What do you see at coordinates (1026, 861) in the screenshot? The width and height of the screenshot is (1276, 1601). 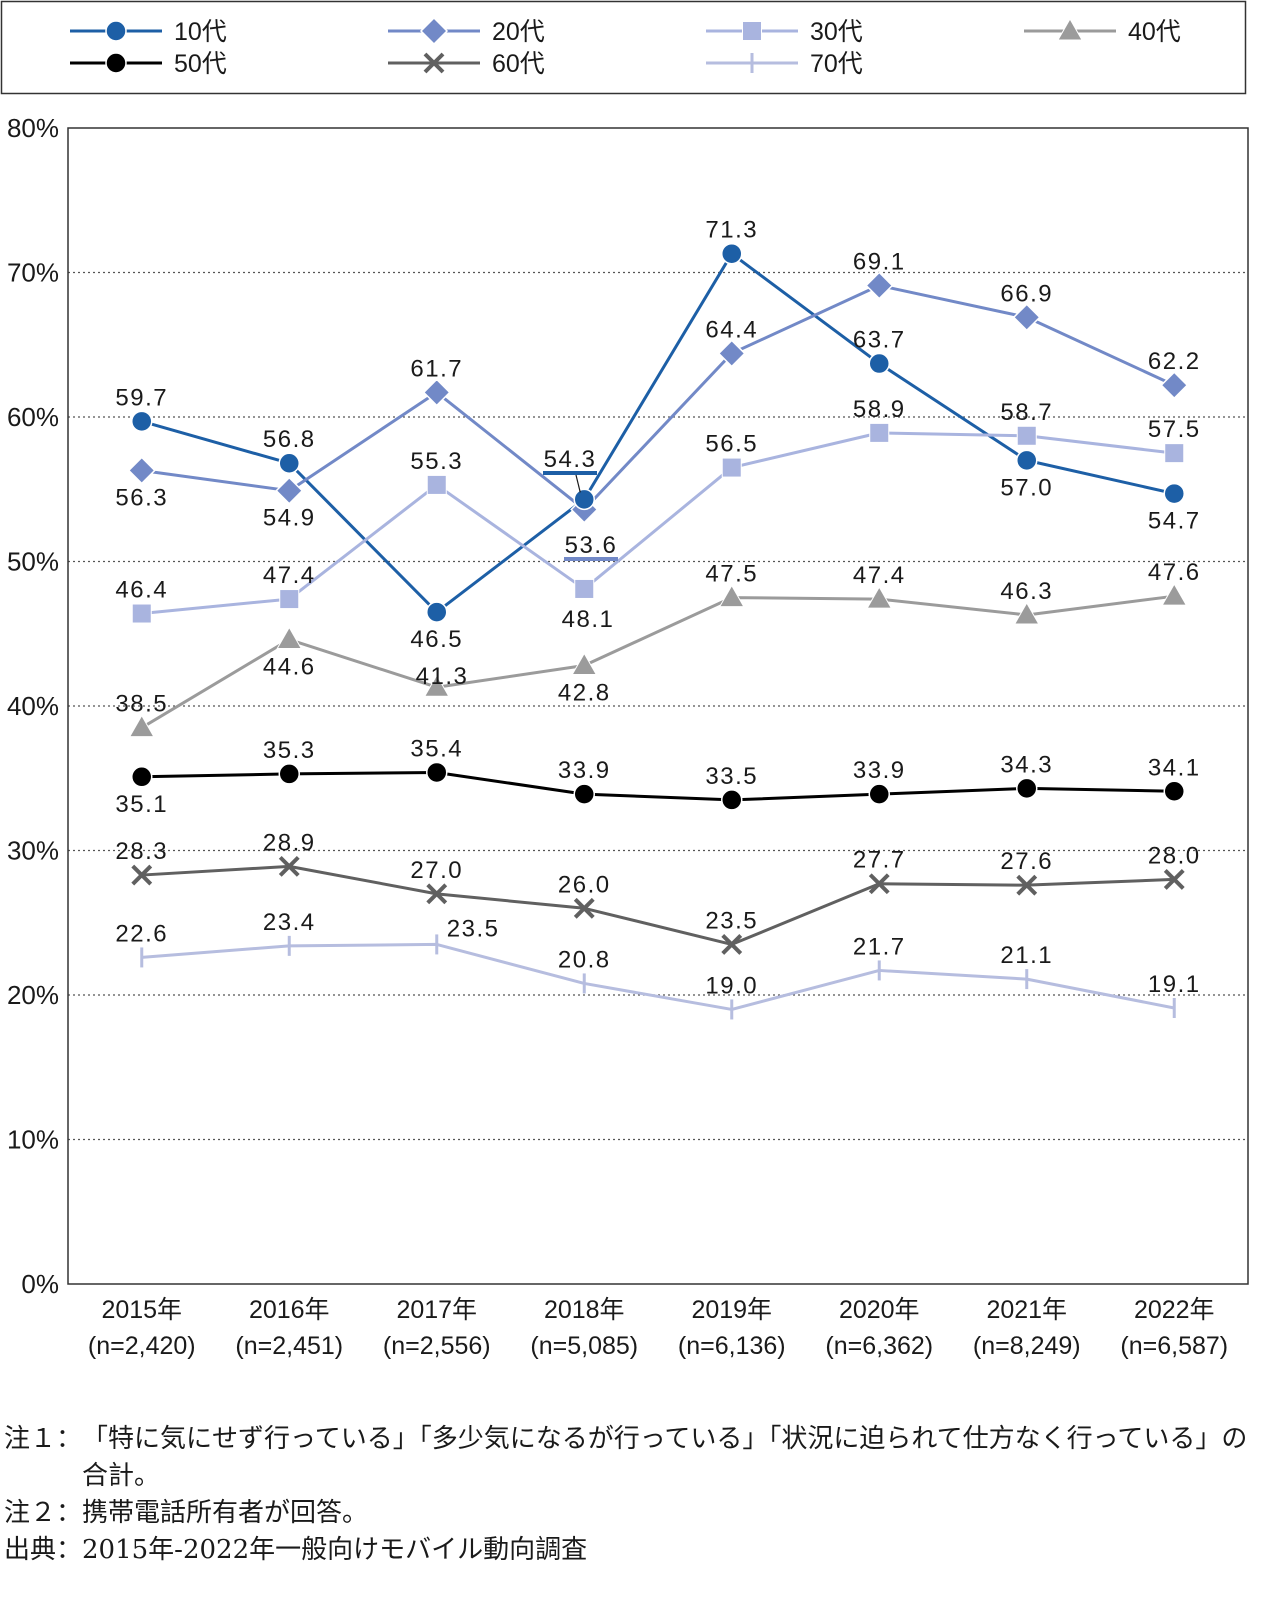 I see `data-label: 27.6` at bounding box center [1026, 861].